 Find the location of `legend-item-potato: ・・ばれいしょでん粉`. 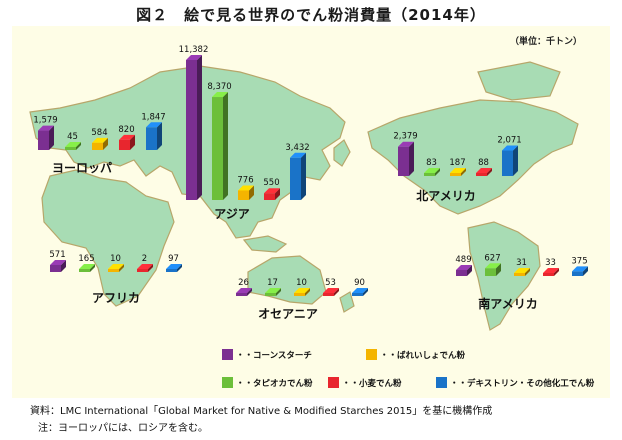

legend-item-potato: ・・ばれいしょでん粉 is located at coordinates (416, 355).